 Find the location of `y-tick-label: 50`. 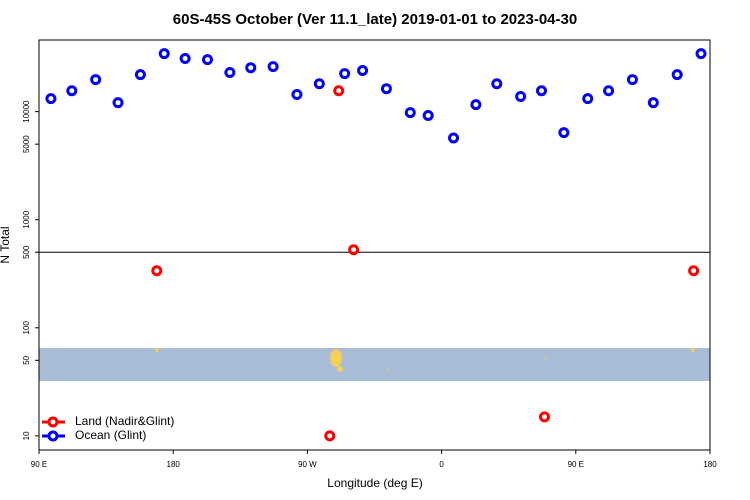

y-tick-label: 50 is located at coordinates (26, 359).